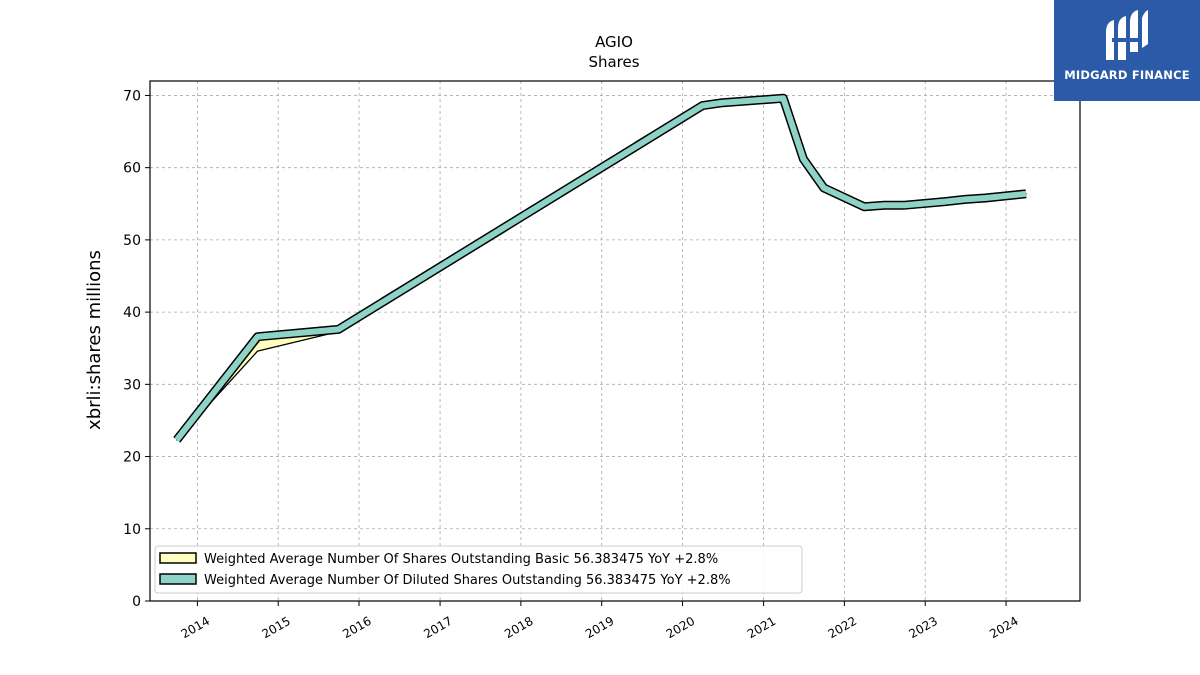 The width and height of the screenshot is (1200, 675). What do you see at coordinates (761, 627) in the screenshot?
I see `x-tick-label: 2021` at bounding box center [761, 627].